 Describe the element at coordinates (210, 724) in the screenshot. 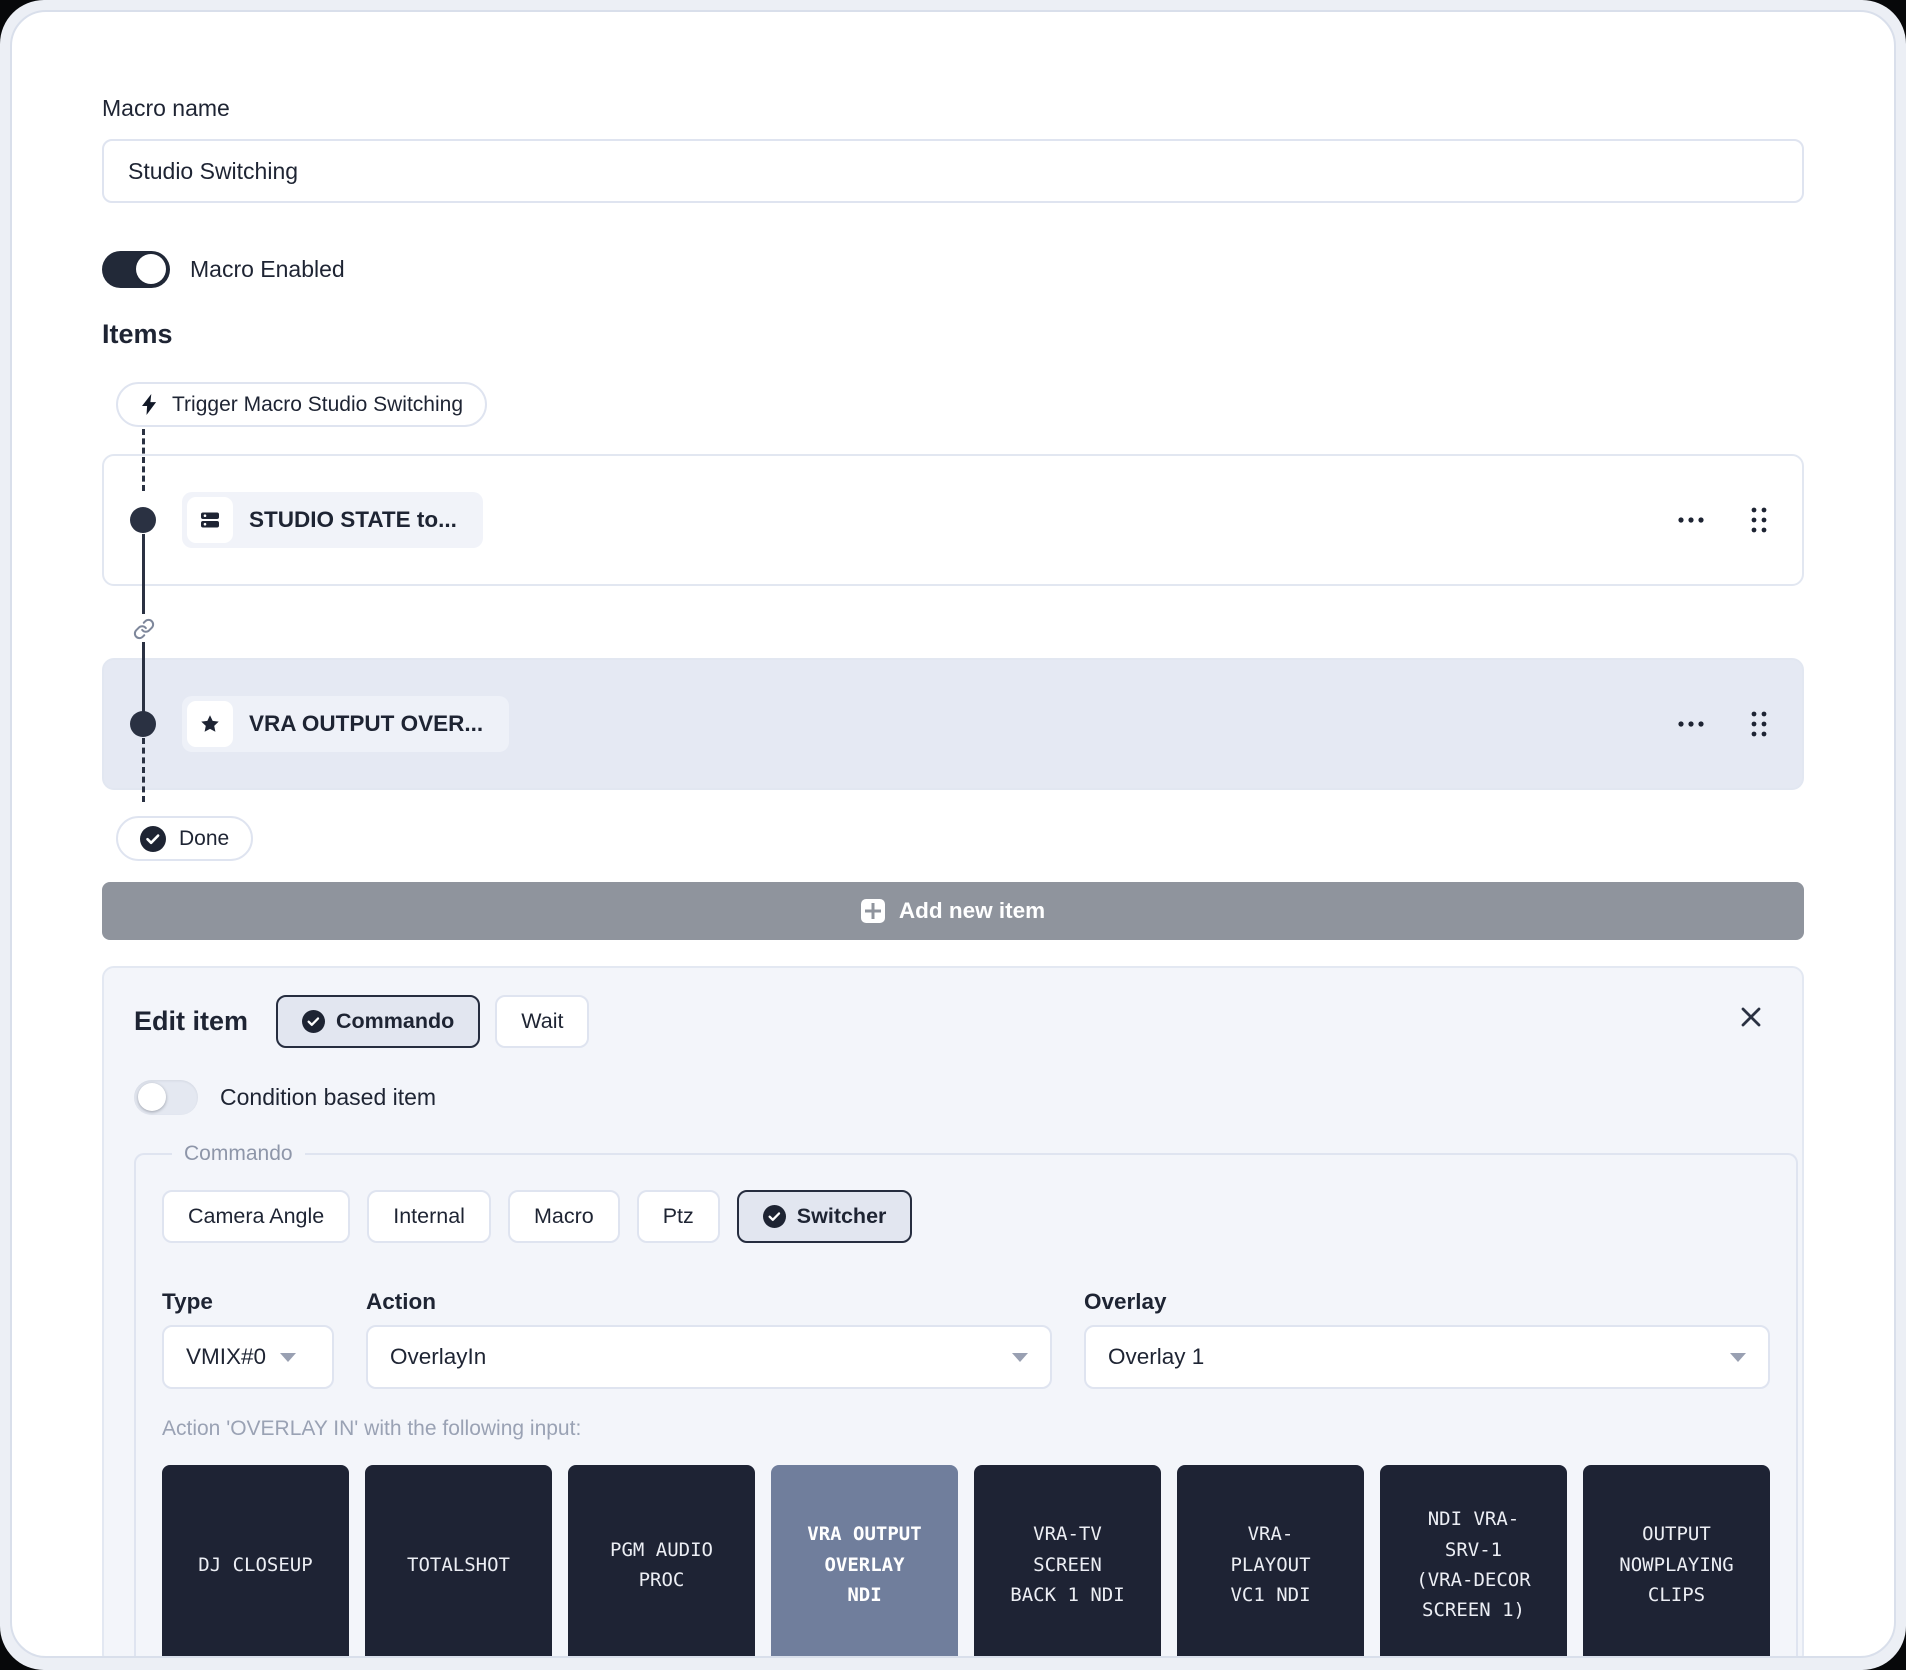

I see `star-icon` at that location.